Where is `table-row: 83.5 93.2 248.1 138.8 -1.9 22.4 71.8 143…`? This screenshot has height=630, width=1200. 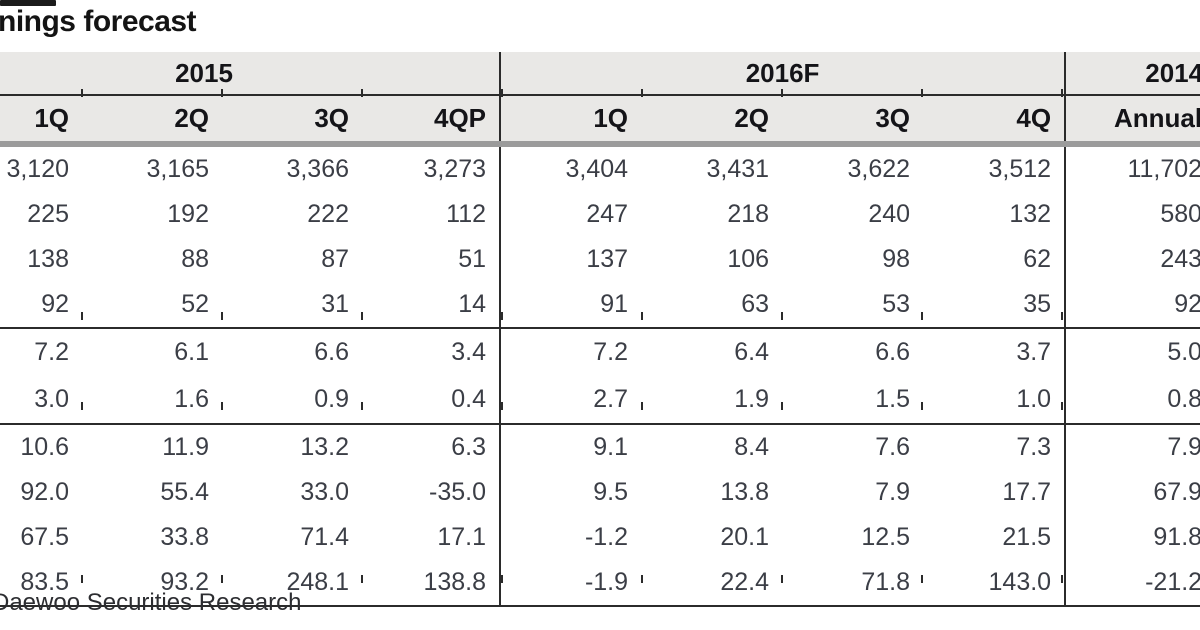
table-row: 83.5 93.2 248.1 138.8 -1.9 22.4 71.8 143… is located at coordinates (600, 583).